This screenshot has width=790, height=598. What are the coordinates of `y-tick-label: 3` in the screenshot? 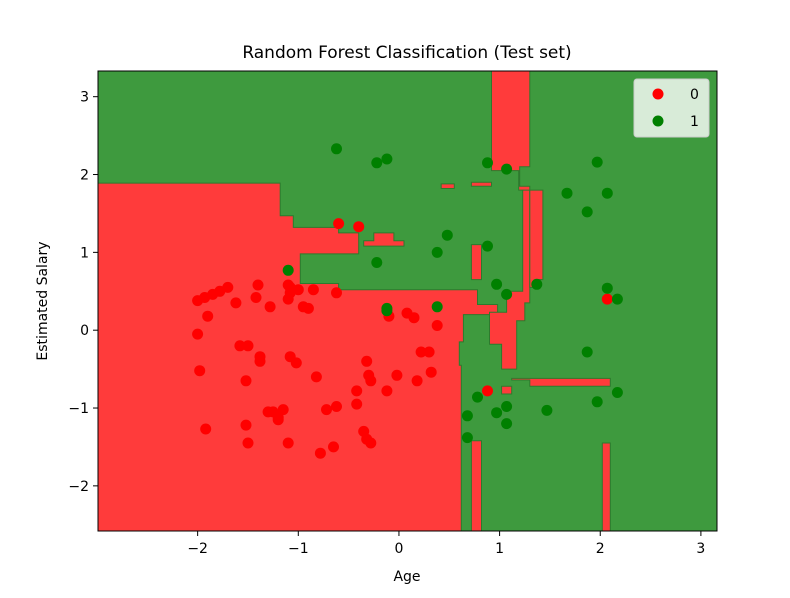 It's located at (84, 98).